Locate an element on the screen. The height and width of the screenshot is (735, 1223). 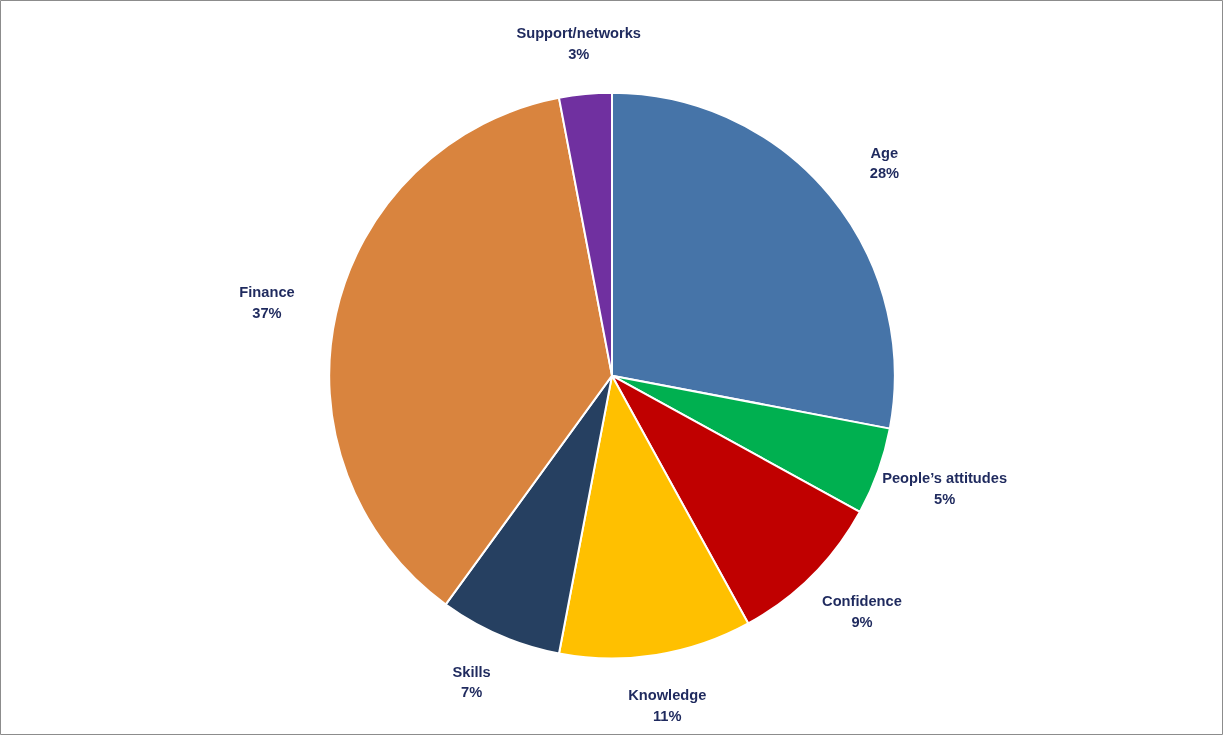
slice-label: Age is located at coordinates (884, 152).